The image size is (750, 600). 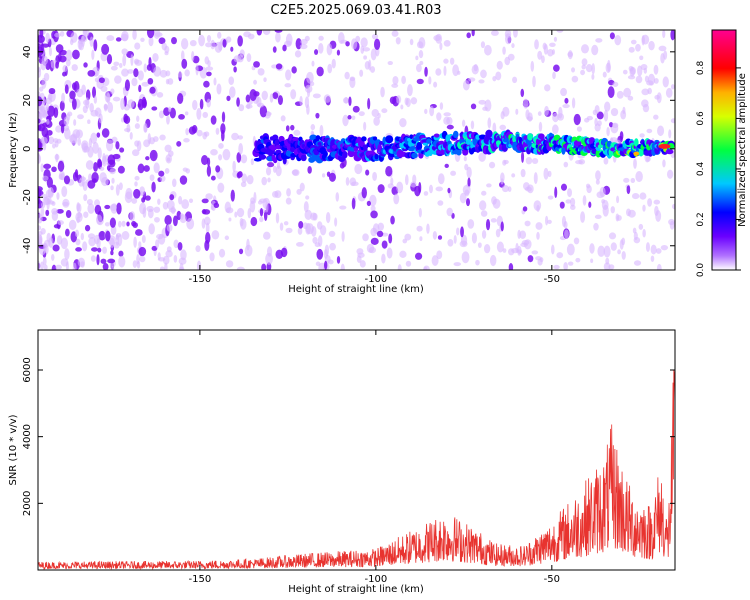 I want to click on colorbar-tick-label: 0.6, so click(x=701, y=118).